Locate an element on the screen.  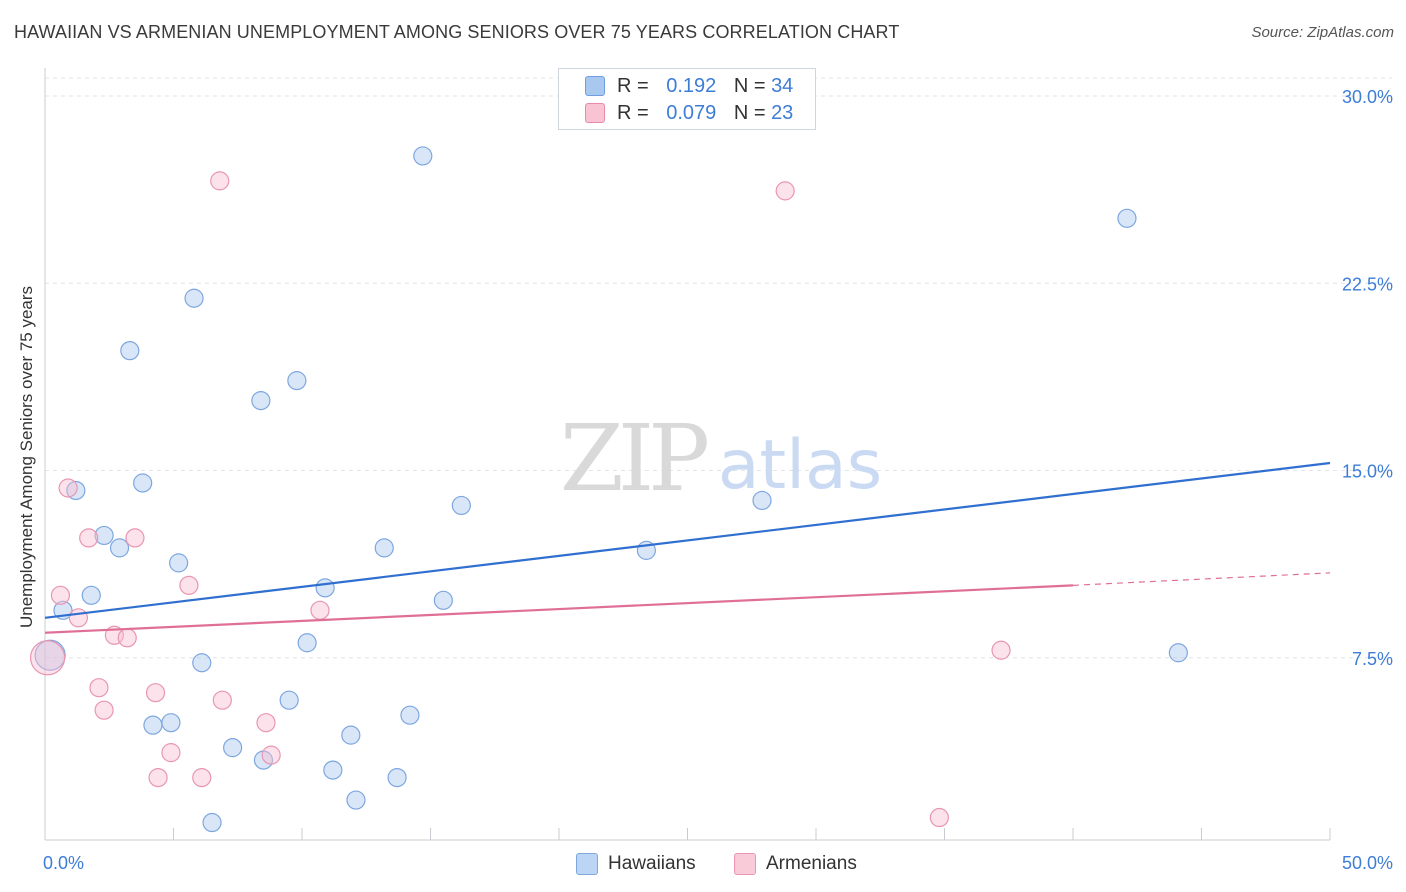
legend-item-armenians: Armenians is located at coordinates (795, 864).